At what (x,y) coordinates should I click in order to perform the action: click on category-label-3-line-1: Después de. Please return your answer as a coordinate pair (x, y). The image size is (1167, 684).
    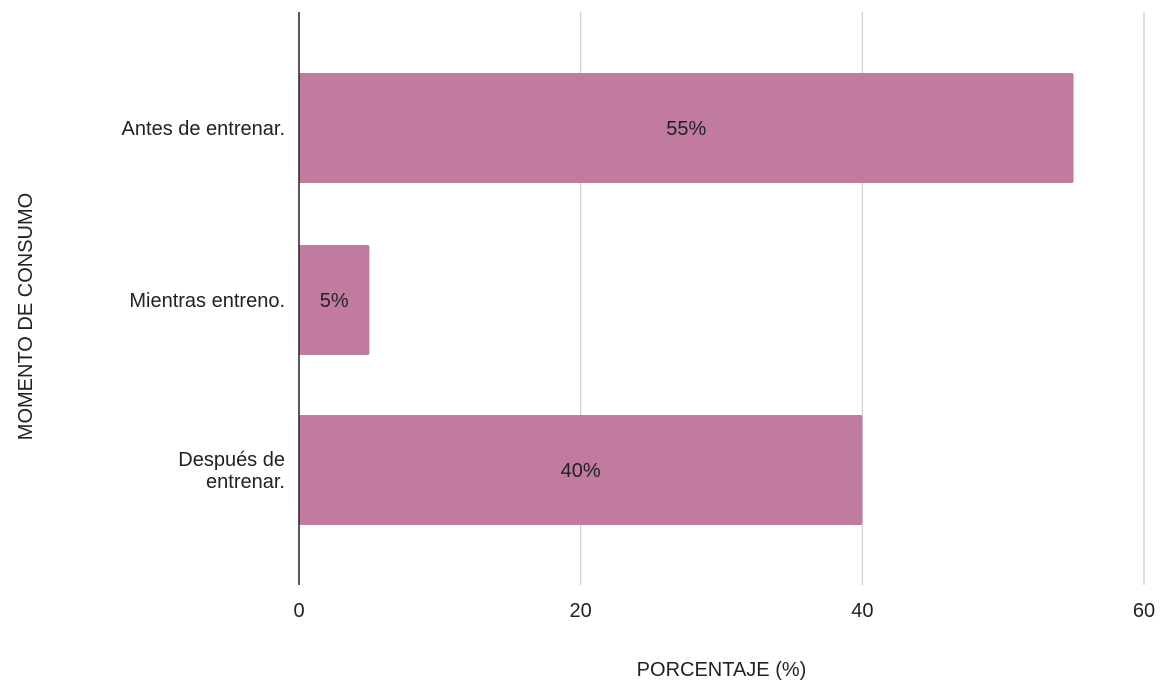
    Looking at the image, I should click on (231, 460).